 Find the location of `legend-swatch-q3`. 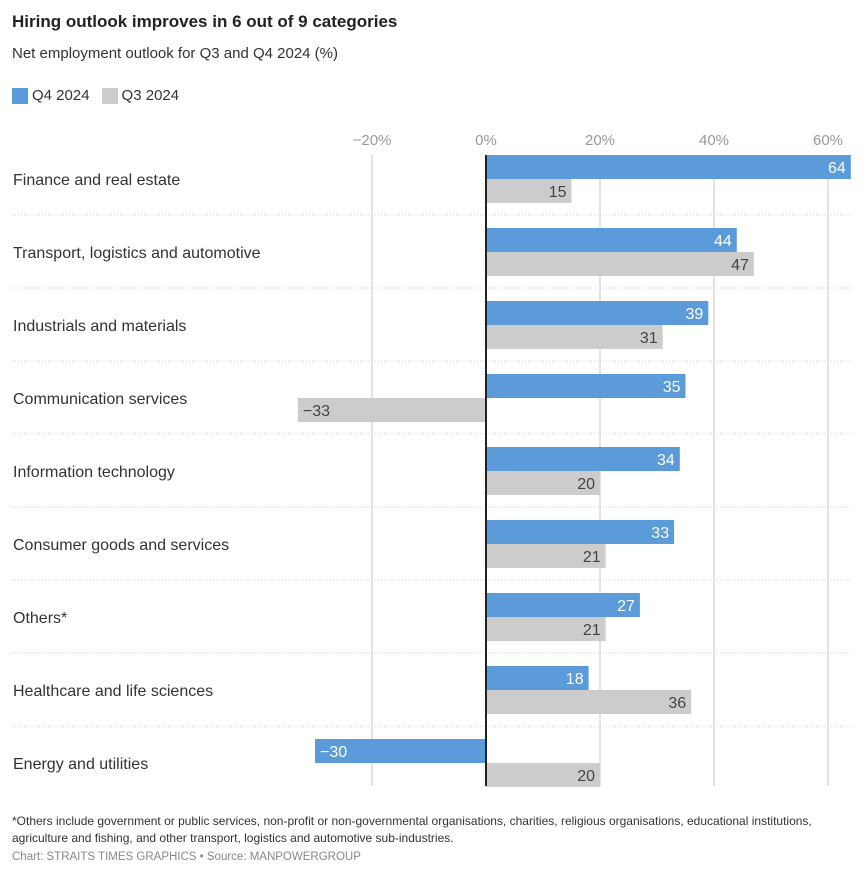

legend-swatch-q3 is located at coordinates (109, 95).